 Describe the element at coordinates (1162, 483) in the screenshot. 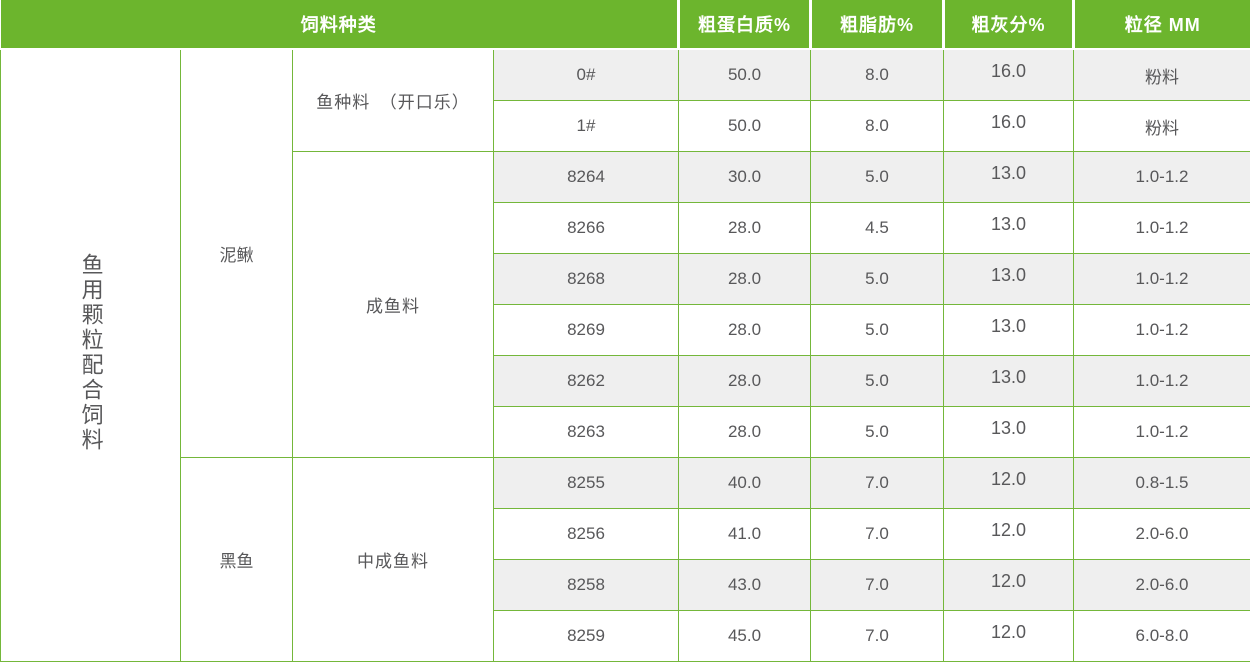

I see `particle-cell: 0.8-1.5` at that location.